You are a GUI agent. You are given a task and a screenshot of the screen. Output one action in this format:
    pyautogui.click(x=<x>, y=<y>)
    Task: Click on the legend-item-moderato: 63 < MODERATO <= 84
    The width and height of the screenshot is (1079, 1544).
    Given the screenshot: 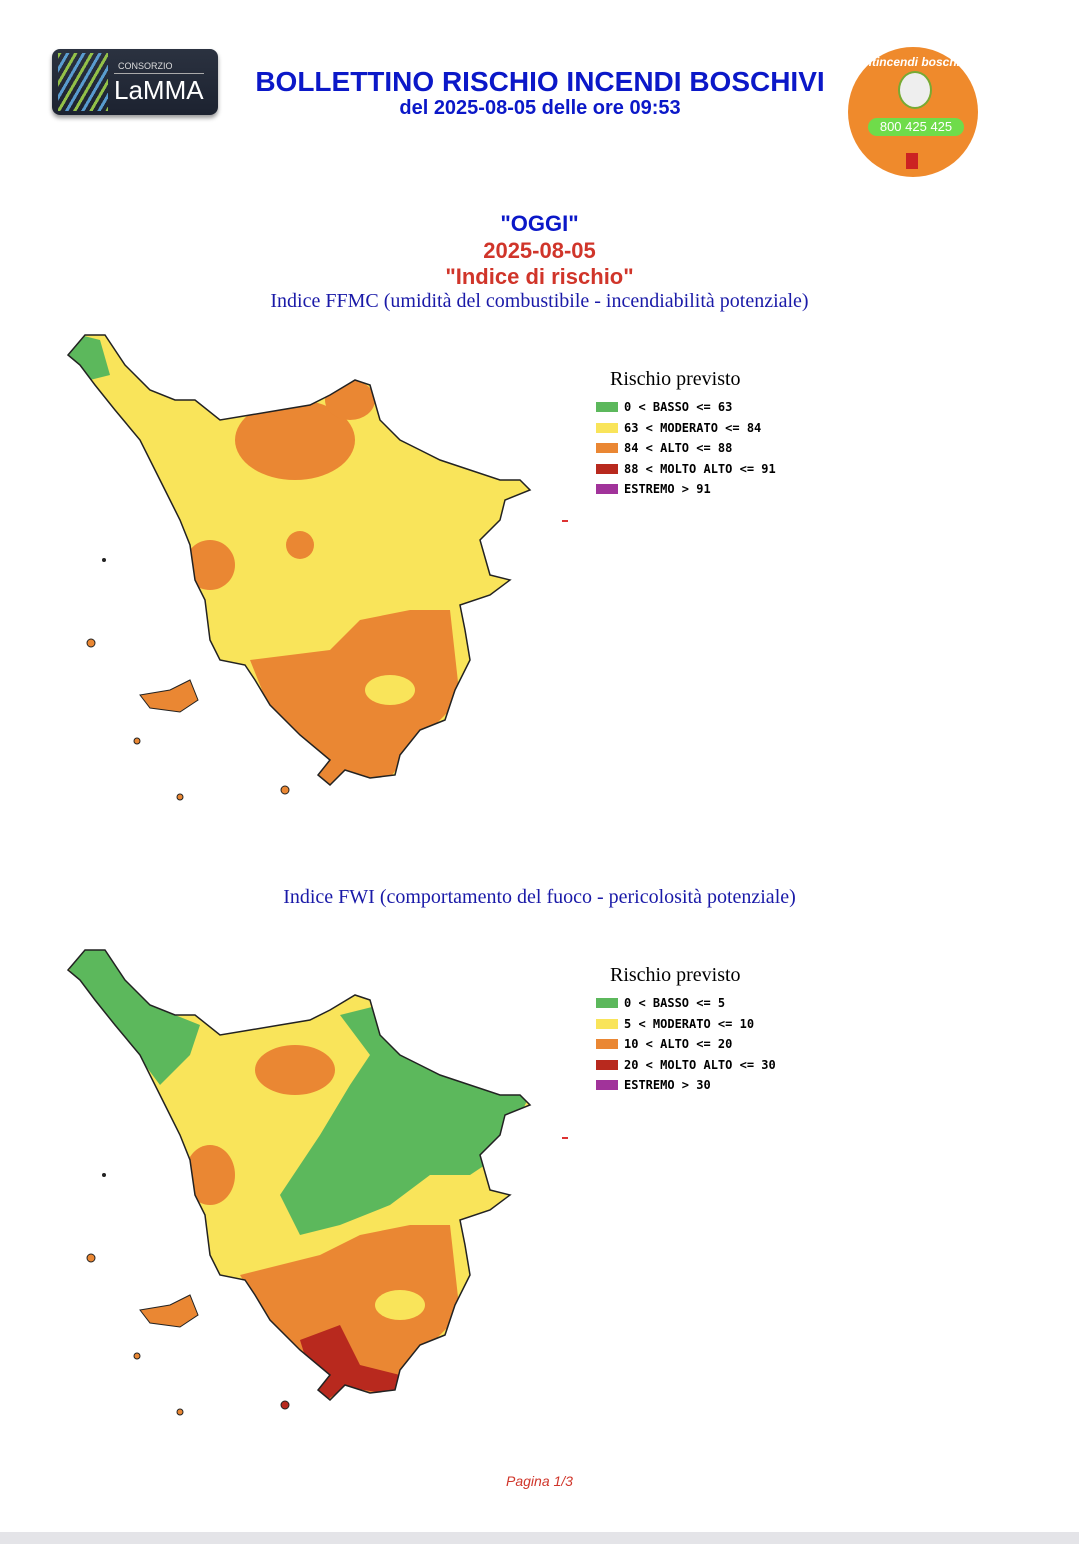 What is the action you would take?
    pyautogui.click(x=686, y=428)
    